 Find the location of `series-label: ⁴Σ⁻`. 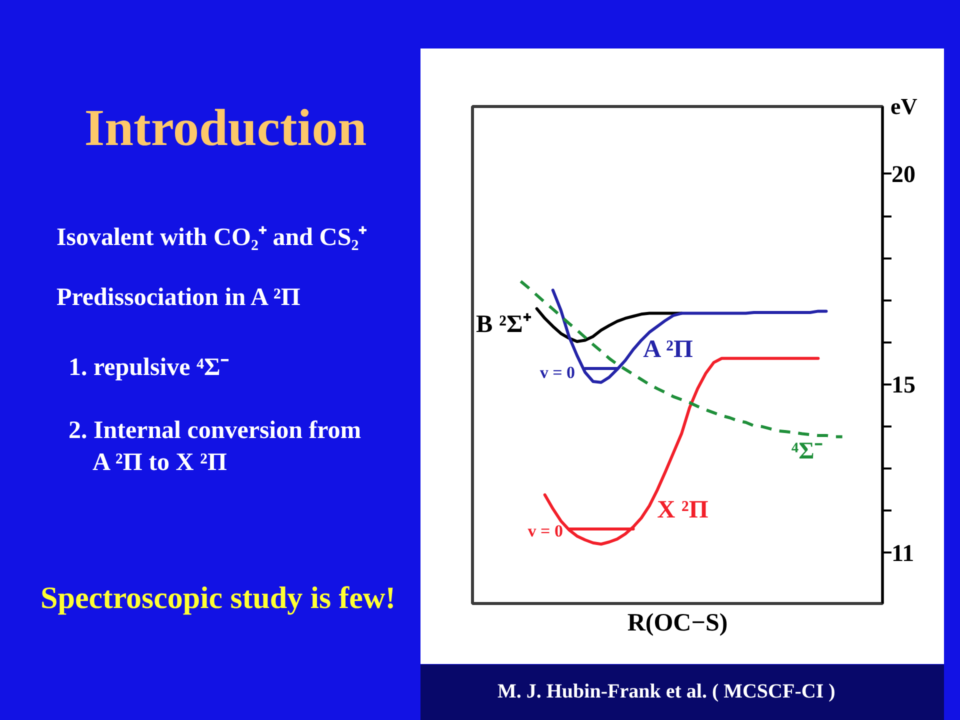

series-label: ⁴Σ⁻ is located at coordinates (806, 451).